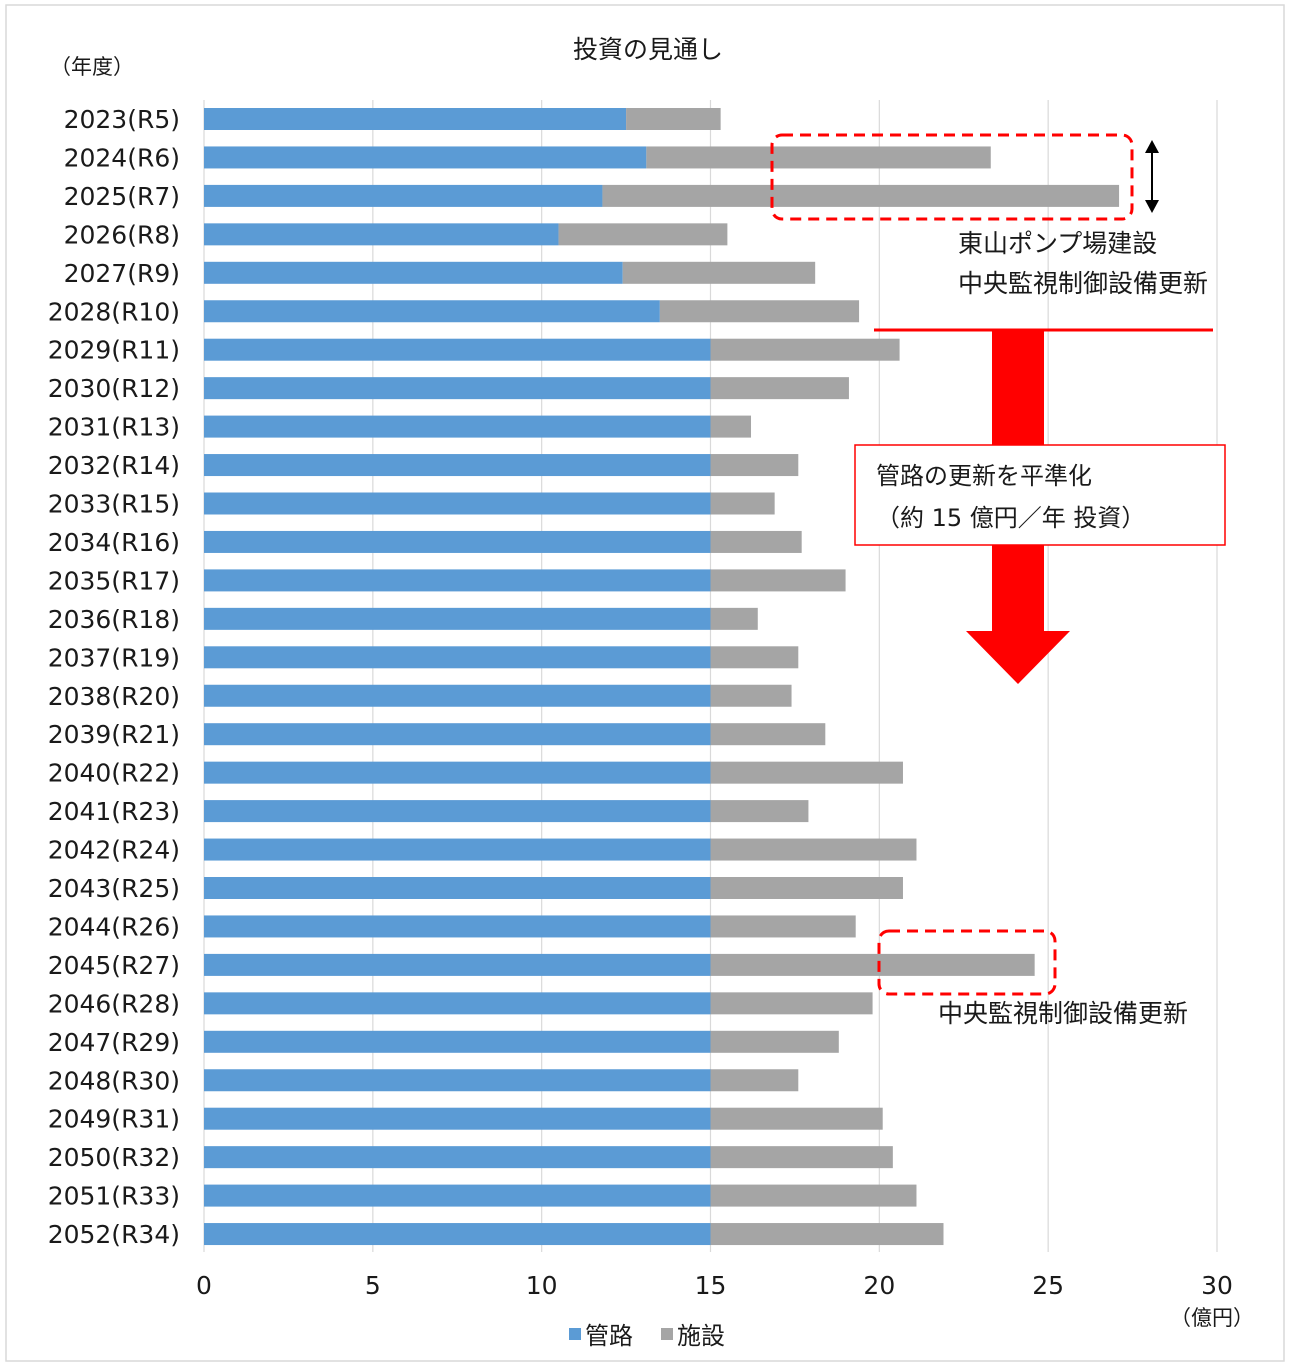 Image resolution: width=1290 pixels, height=1366 pixels. What do you see at coordinates (114, 811) in the screenshot?
I see `y-tick-label: 2041(R23)` at bounding box center [114, 811].